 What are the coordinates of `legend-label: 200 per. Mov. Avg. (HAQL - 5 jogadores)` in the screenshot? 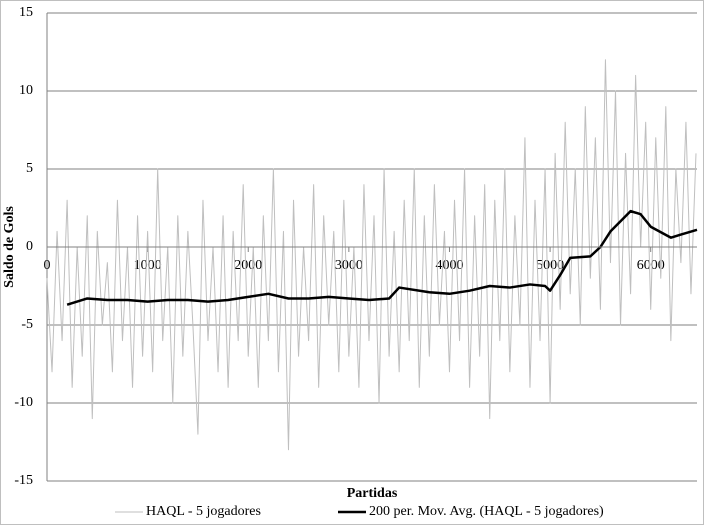 It's located at (486, 511).